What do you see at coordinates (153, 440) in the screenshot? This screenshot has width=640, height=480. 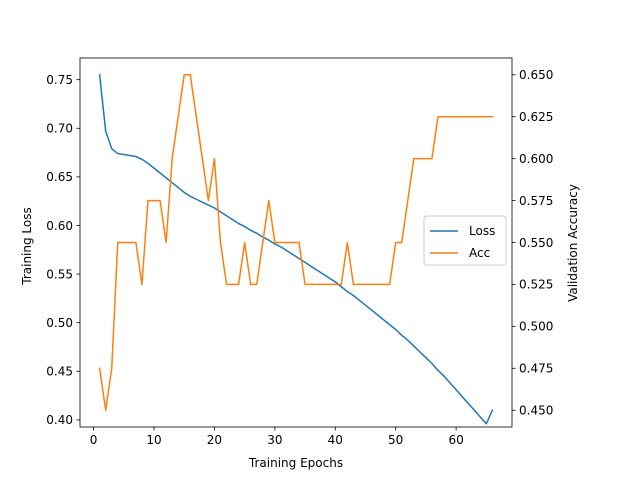 I see `x-tick-label: 10` at bounding box center [153, 440].